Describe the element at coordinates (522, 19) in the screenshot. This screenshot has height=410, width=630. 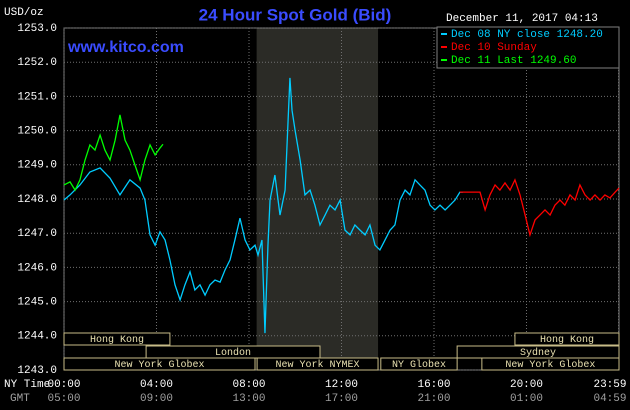
I see `legend-header: December 11, 2017 04:13` at that location.